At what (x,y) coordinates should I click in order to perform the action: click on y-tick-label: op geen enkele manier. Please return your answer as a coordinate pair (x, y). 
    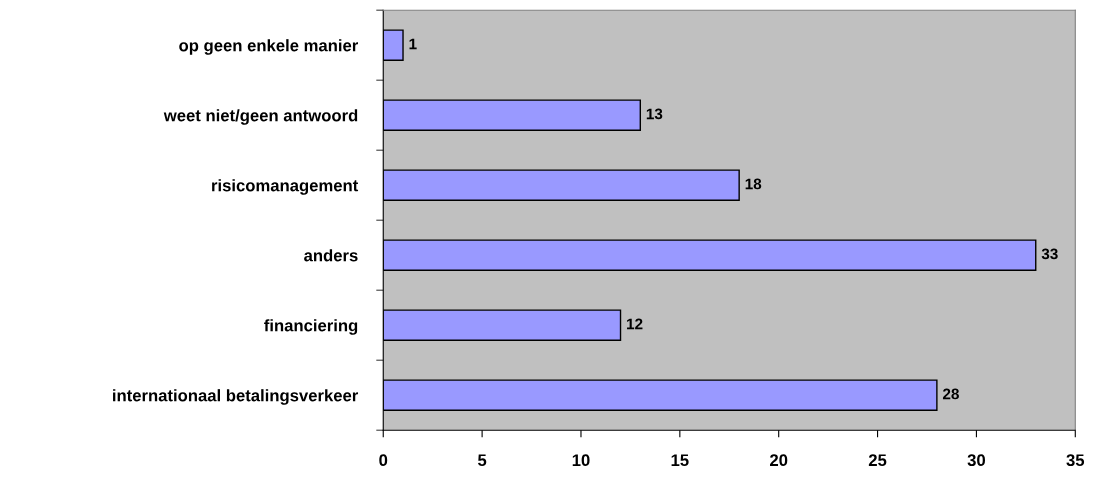
    Looking at the image, I should click on (269, 47).